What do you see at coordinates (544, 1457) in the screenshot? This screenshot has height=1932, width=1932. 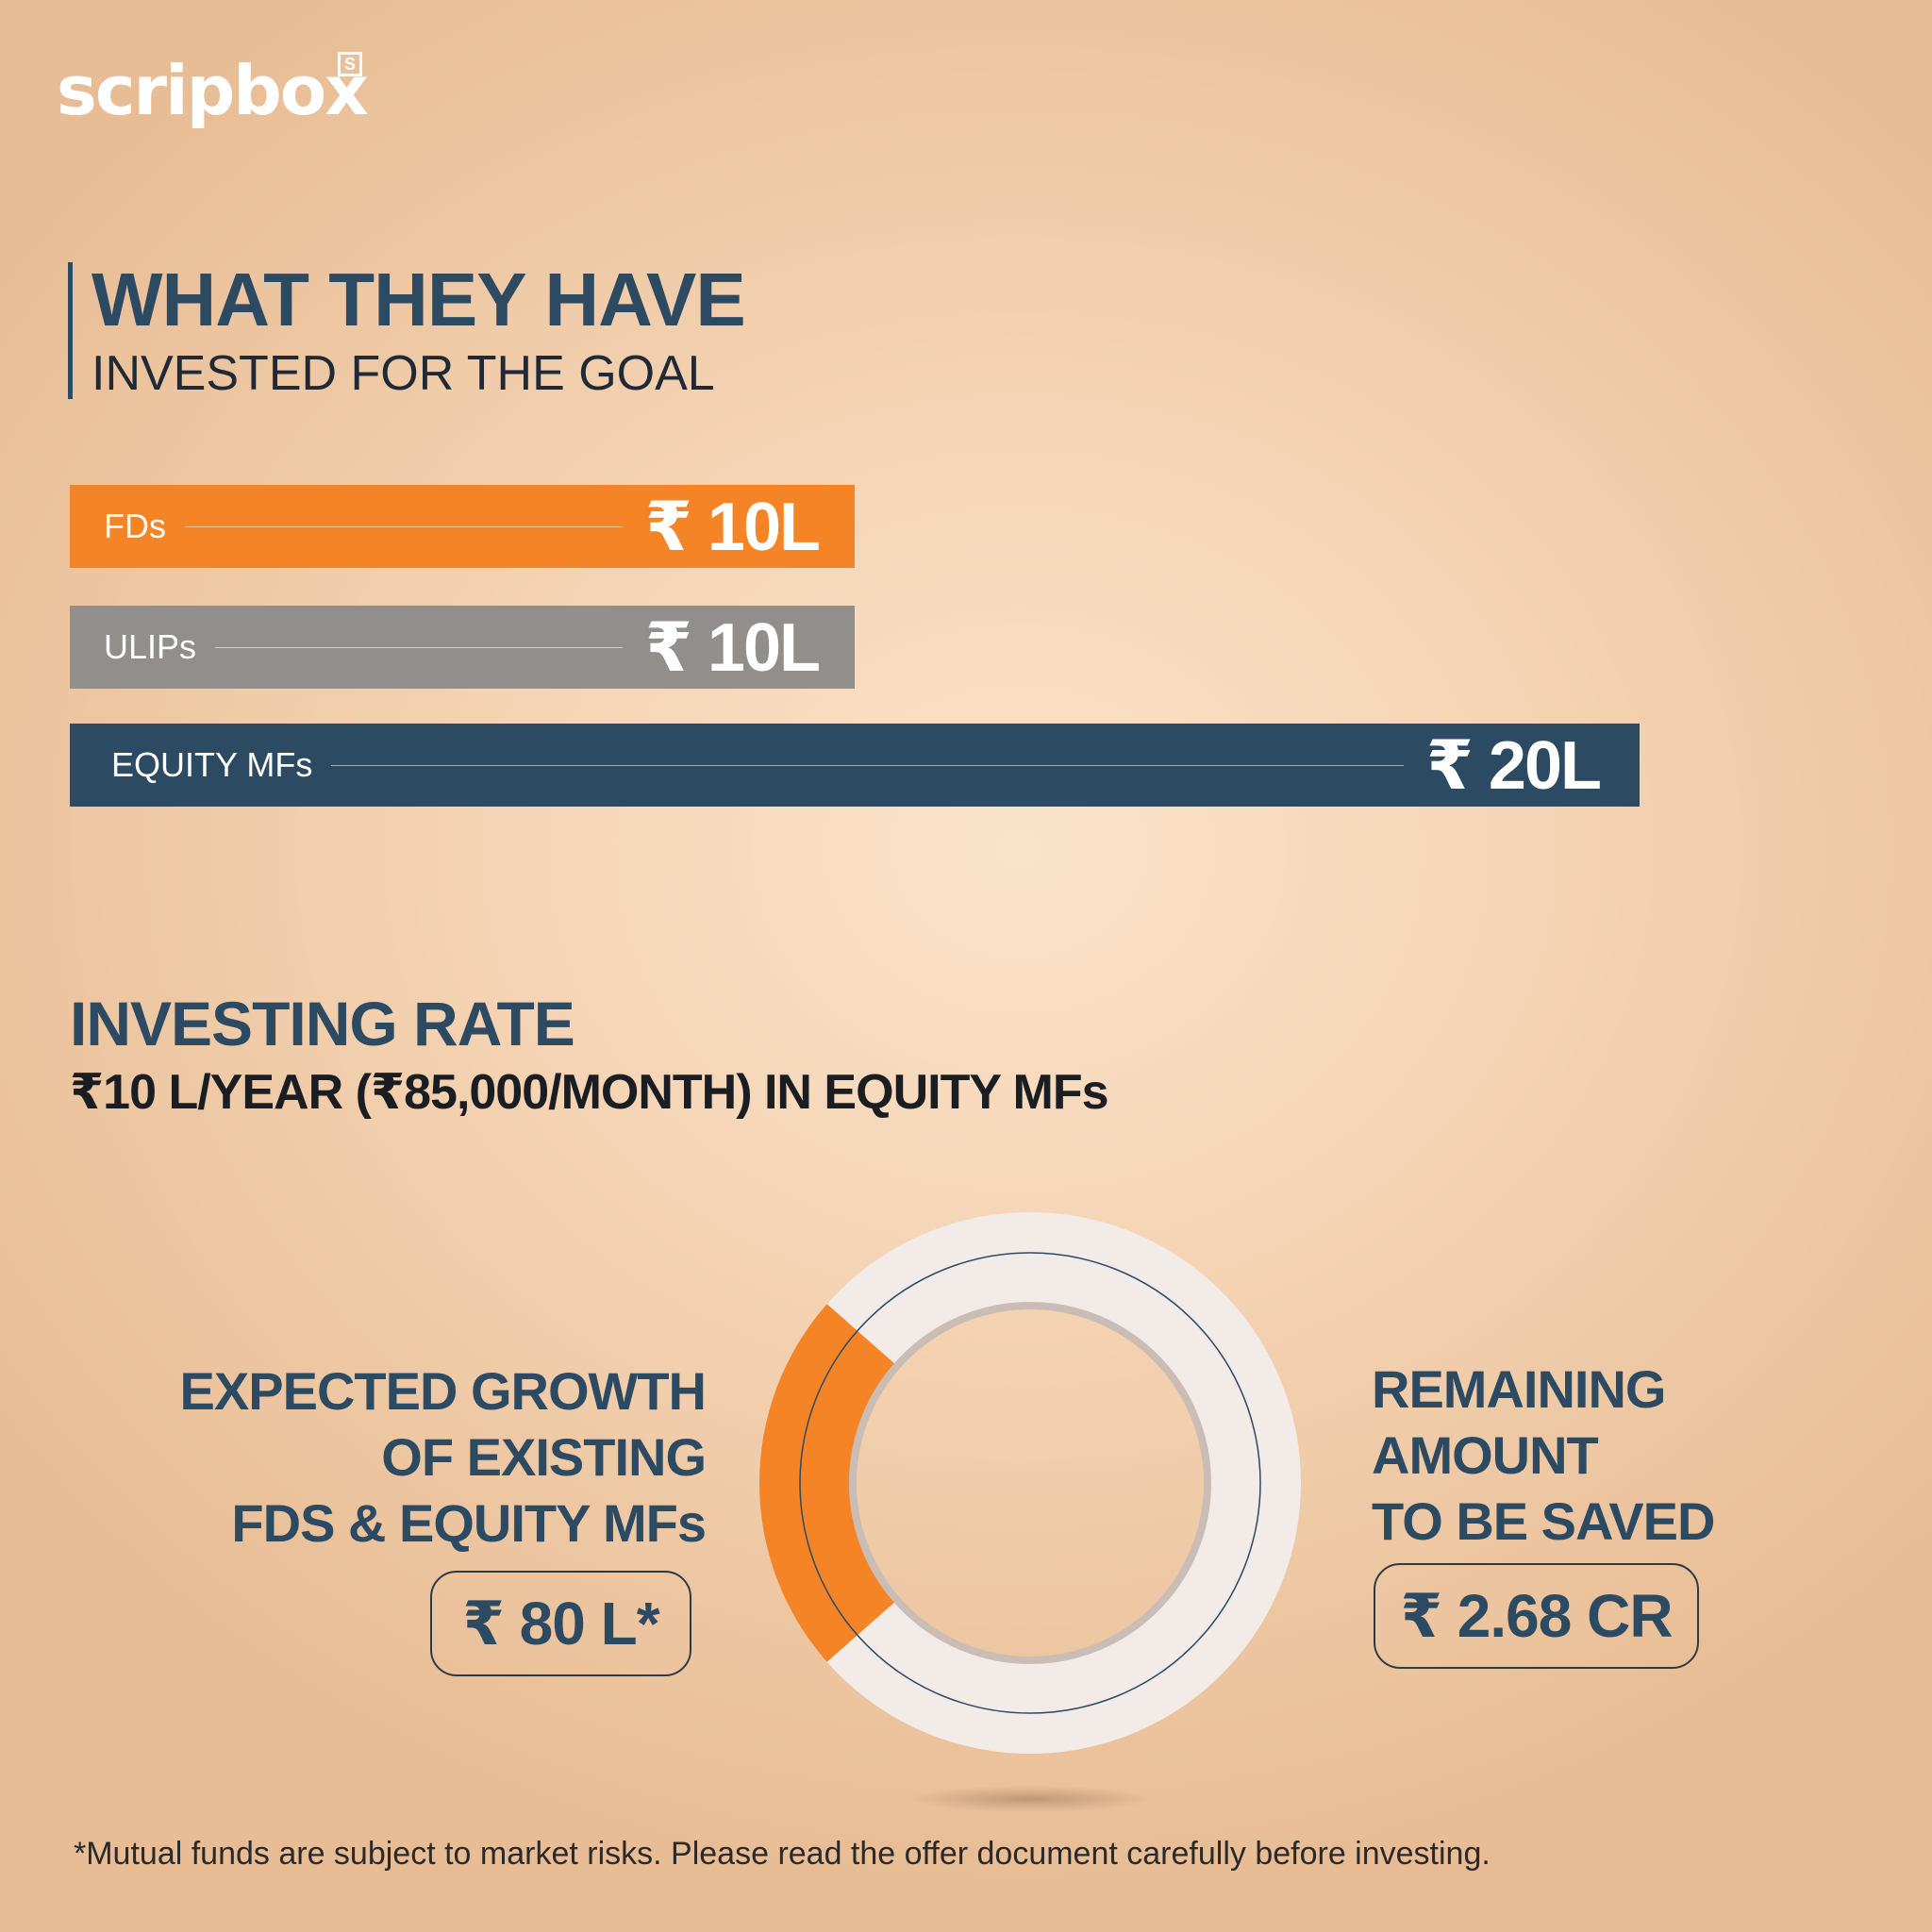 I see `growth-label-line: OF EXISTING` at bounding box center [544, 1457].